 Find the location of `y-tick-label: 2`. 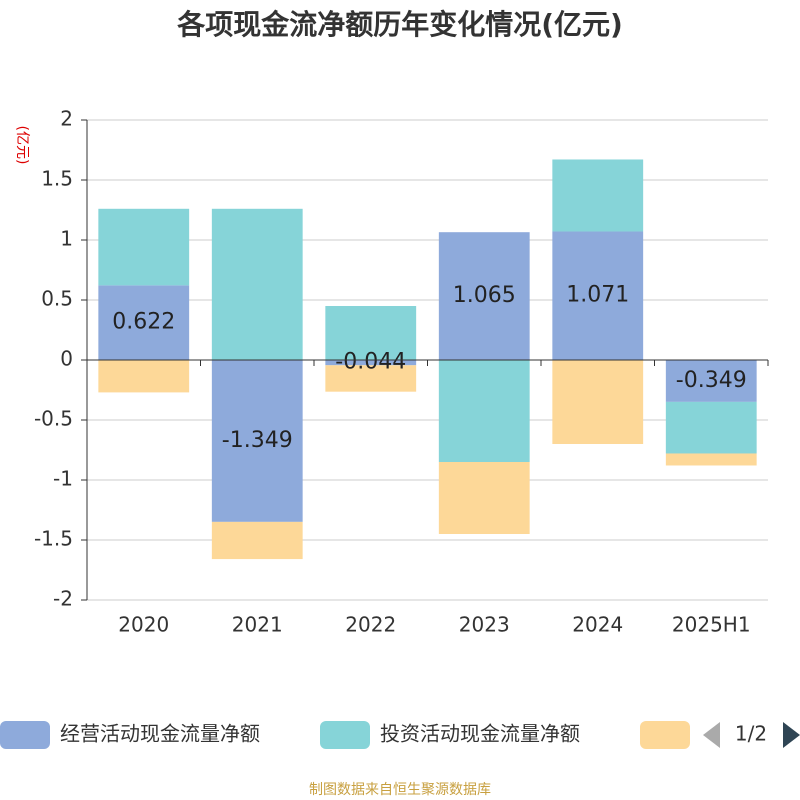

y-tick-label: 2 is located at coordinates (66, 119).